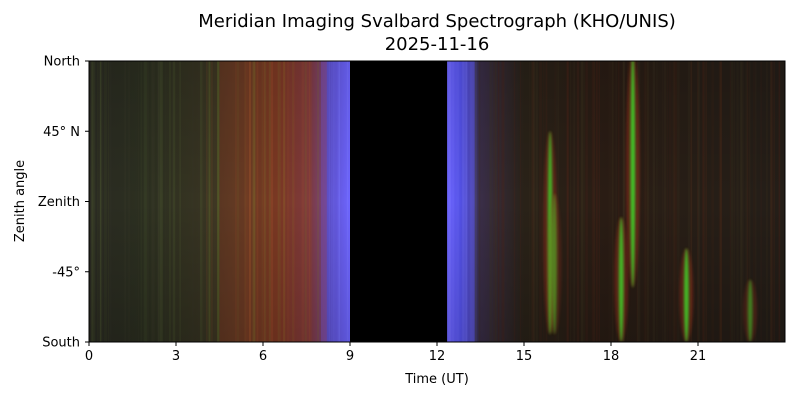 This screenshot has height=400, width=800. I want to click on x-tick-label: 12, so click(437, 356).